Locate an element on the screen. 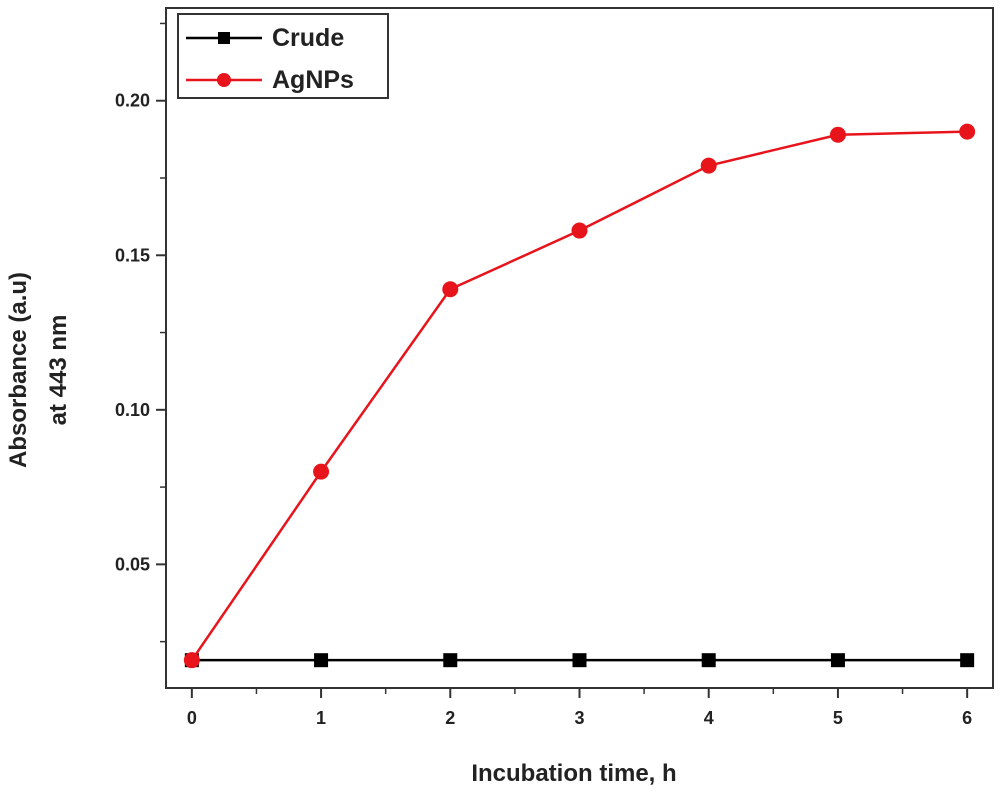  y-axis-title-line1: Absorbance (a.u) is located at coordinates (18, 370).